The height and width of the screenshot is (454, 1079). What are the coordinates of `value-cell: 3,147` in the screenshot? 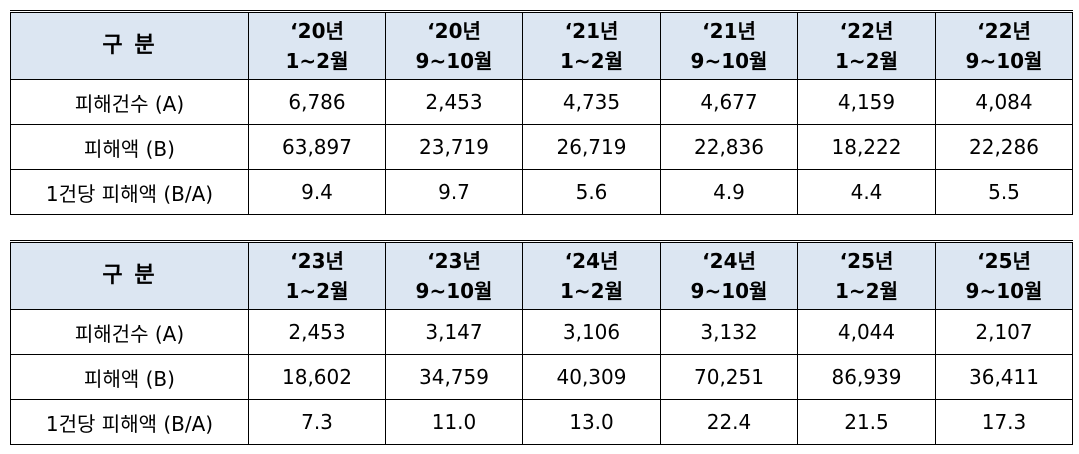 It's located at (454, 332).